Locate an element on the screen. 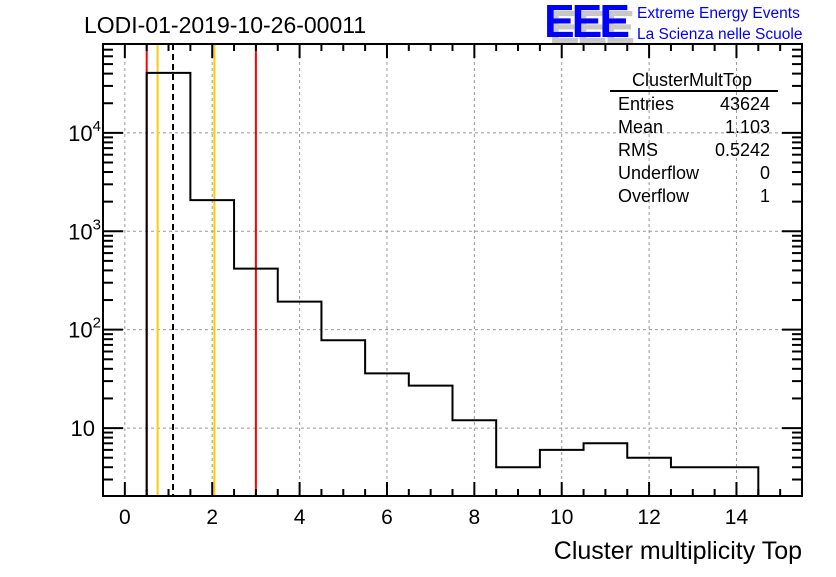  logo-line2: La Scienza nelle Scuole is located at coordinates (719, 34).